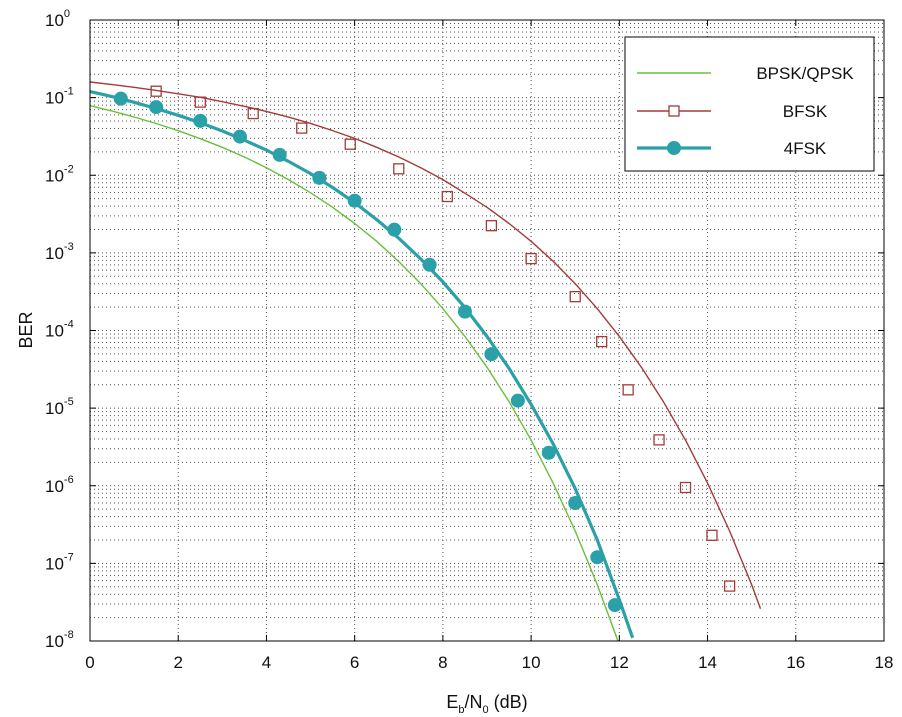  Describe the element at coordinates (266, 662) in the screenshot. I see `x-tick-label: 4` at that location.